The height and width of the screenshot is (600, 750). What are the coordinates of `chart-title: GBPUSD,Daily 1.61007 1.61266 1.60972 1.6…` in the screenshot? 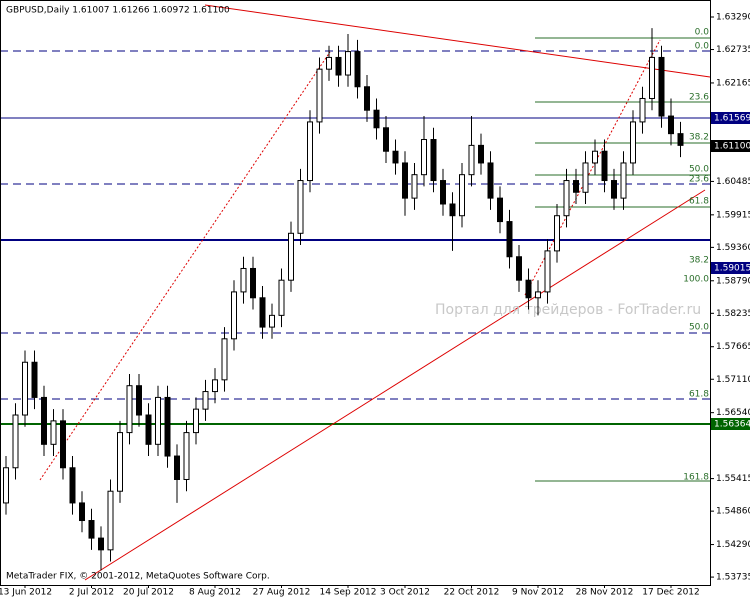 It's located at (118, 11).